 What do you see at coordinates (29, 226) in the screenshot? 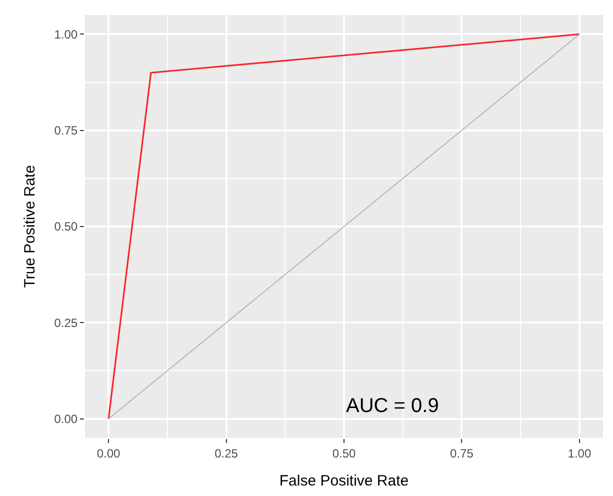
I see `y-axis-title: True Positive Rate` at bounding box center [29, 226].